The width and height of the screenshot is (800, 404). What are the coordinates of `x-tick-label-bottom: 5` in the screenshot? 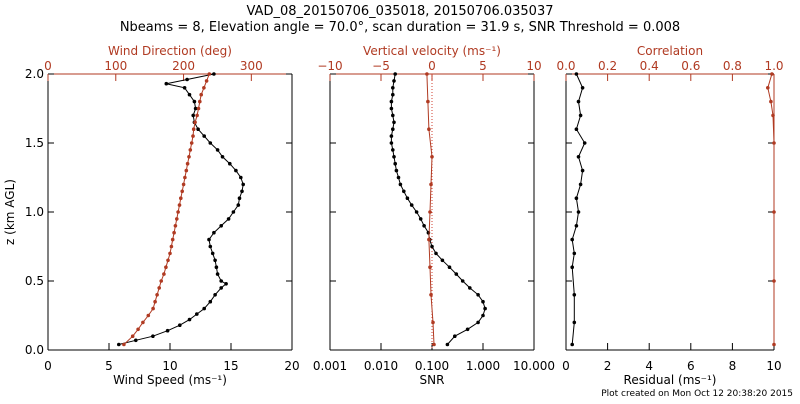 It's located at (109, 366).